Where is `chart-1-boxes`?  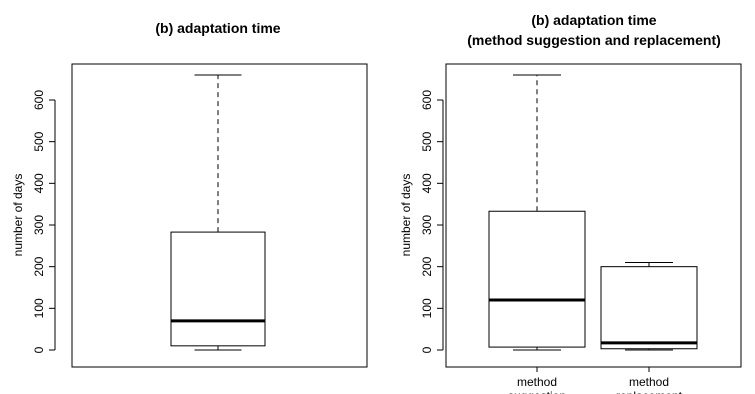 chart-1-boxes is located at coordinates (218, 212).